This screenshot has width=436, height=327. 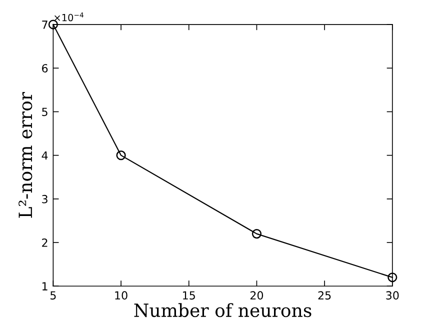 What do you see at coordinates (45, 242) in the screenshot?
I see `y-tick-label: 2` at bounding box center [45, 242].